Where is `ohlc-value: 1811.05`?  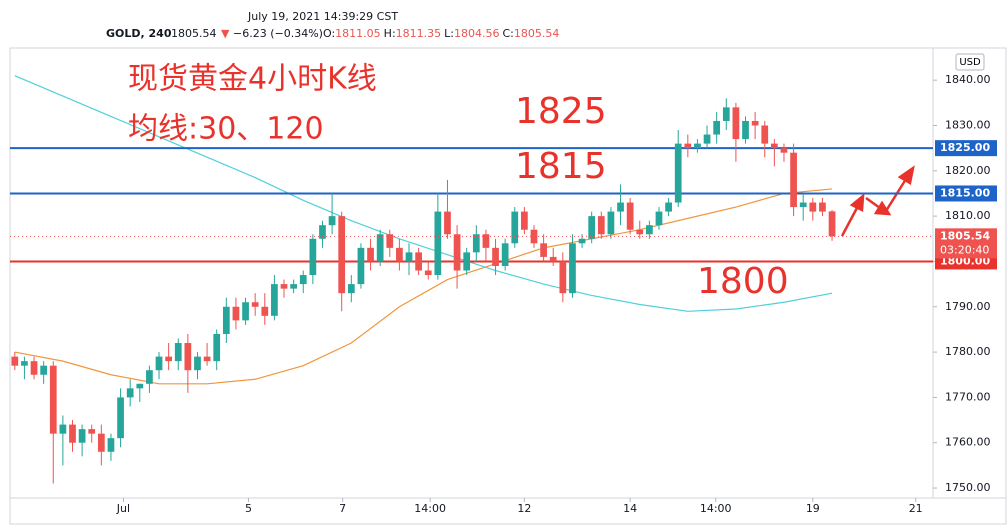 ohlc-value: 1811.05 is located at coordinates (358, 33).